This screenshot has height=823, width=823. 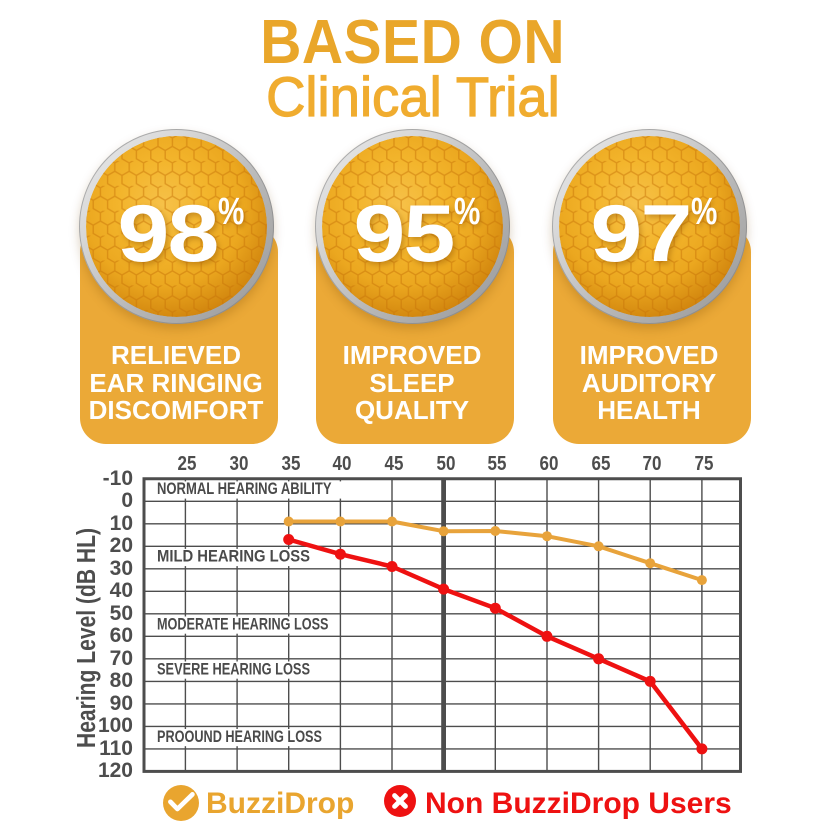 I want to click on svg-text: NORMAL HEARING ABILITY, so click(x=244, y=488).